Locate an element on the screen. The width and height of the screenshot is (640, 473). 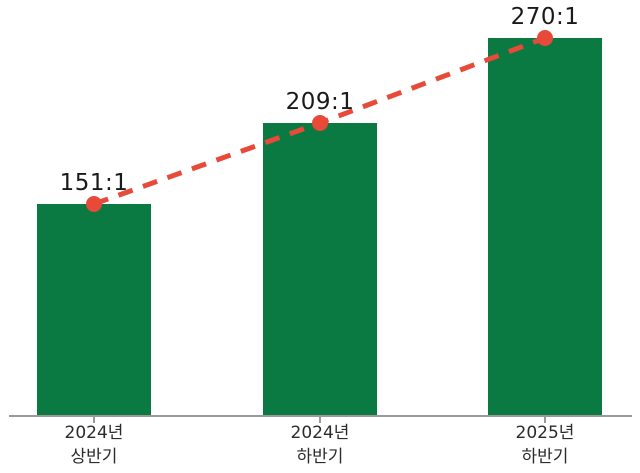
x-axis-line is located at coordinates (320, 416).